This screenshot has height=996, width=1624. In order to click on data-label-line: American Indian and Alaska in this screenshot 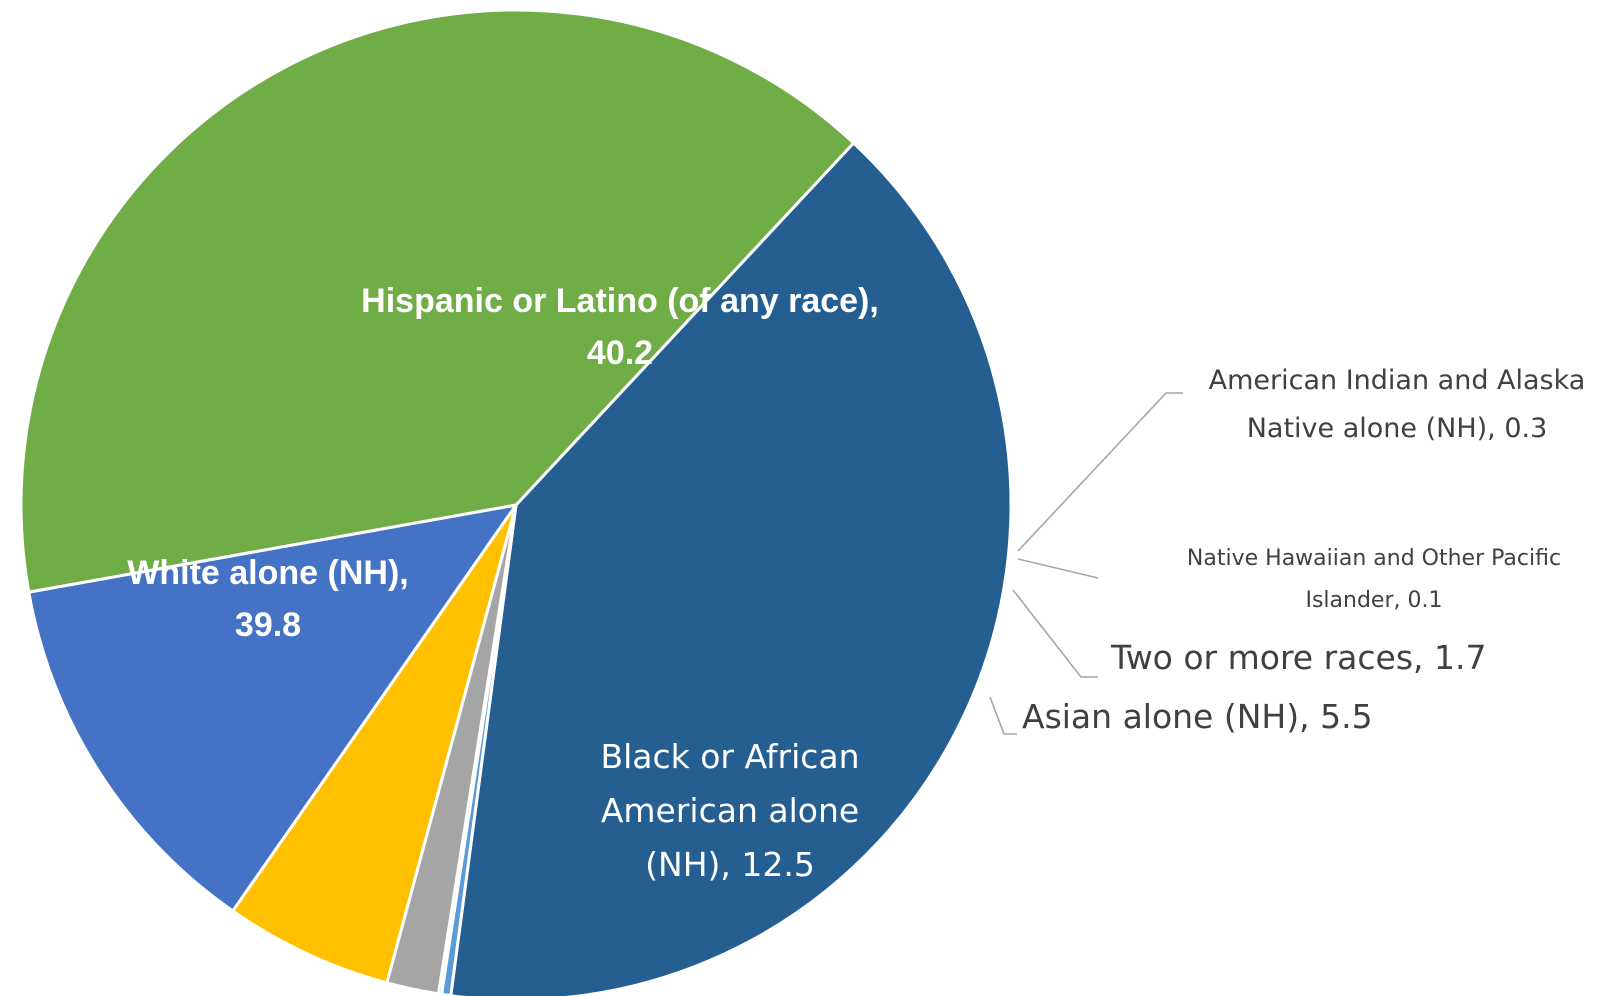, I will do `click(1397, 380)`.